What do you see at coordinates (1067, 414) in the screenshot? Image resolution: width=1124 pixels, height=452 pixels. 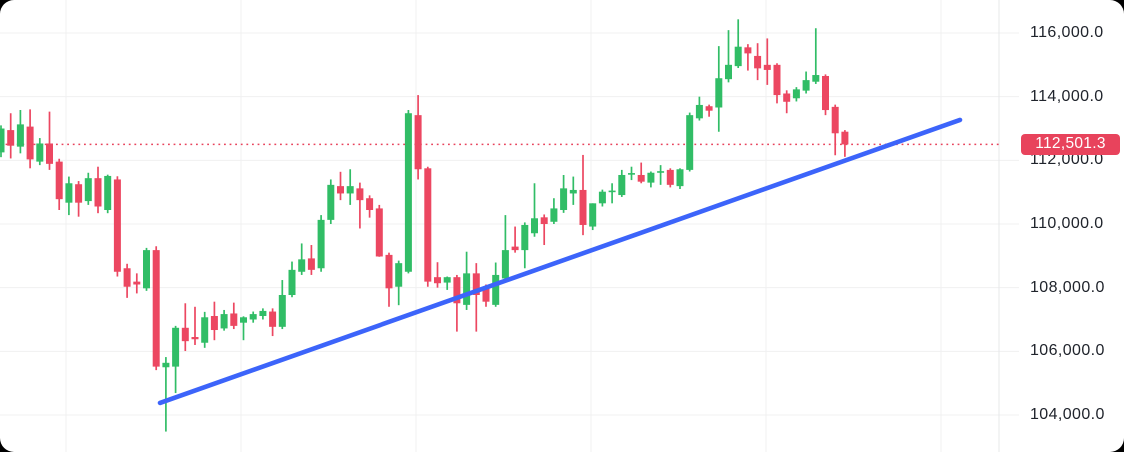 I see `price-axis-label: 104,000.0` at bounding box center [1067, 414].